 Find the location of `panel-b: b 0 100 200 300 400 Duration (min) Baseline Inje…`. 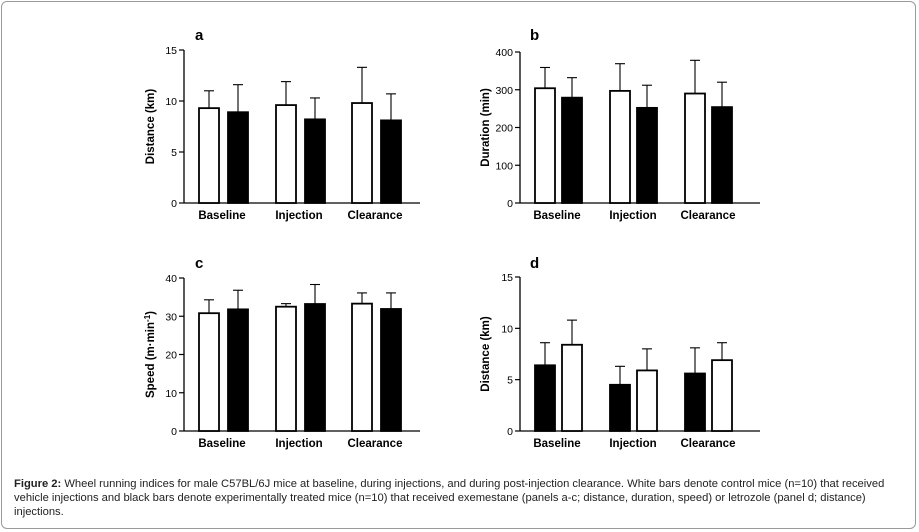

panel-b: b 0 100 200 300 400 Duration (min) Baseline Inje… is located at coordinates (620, 124).